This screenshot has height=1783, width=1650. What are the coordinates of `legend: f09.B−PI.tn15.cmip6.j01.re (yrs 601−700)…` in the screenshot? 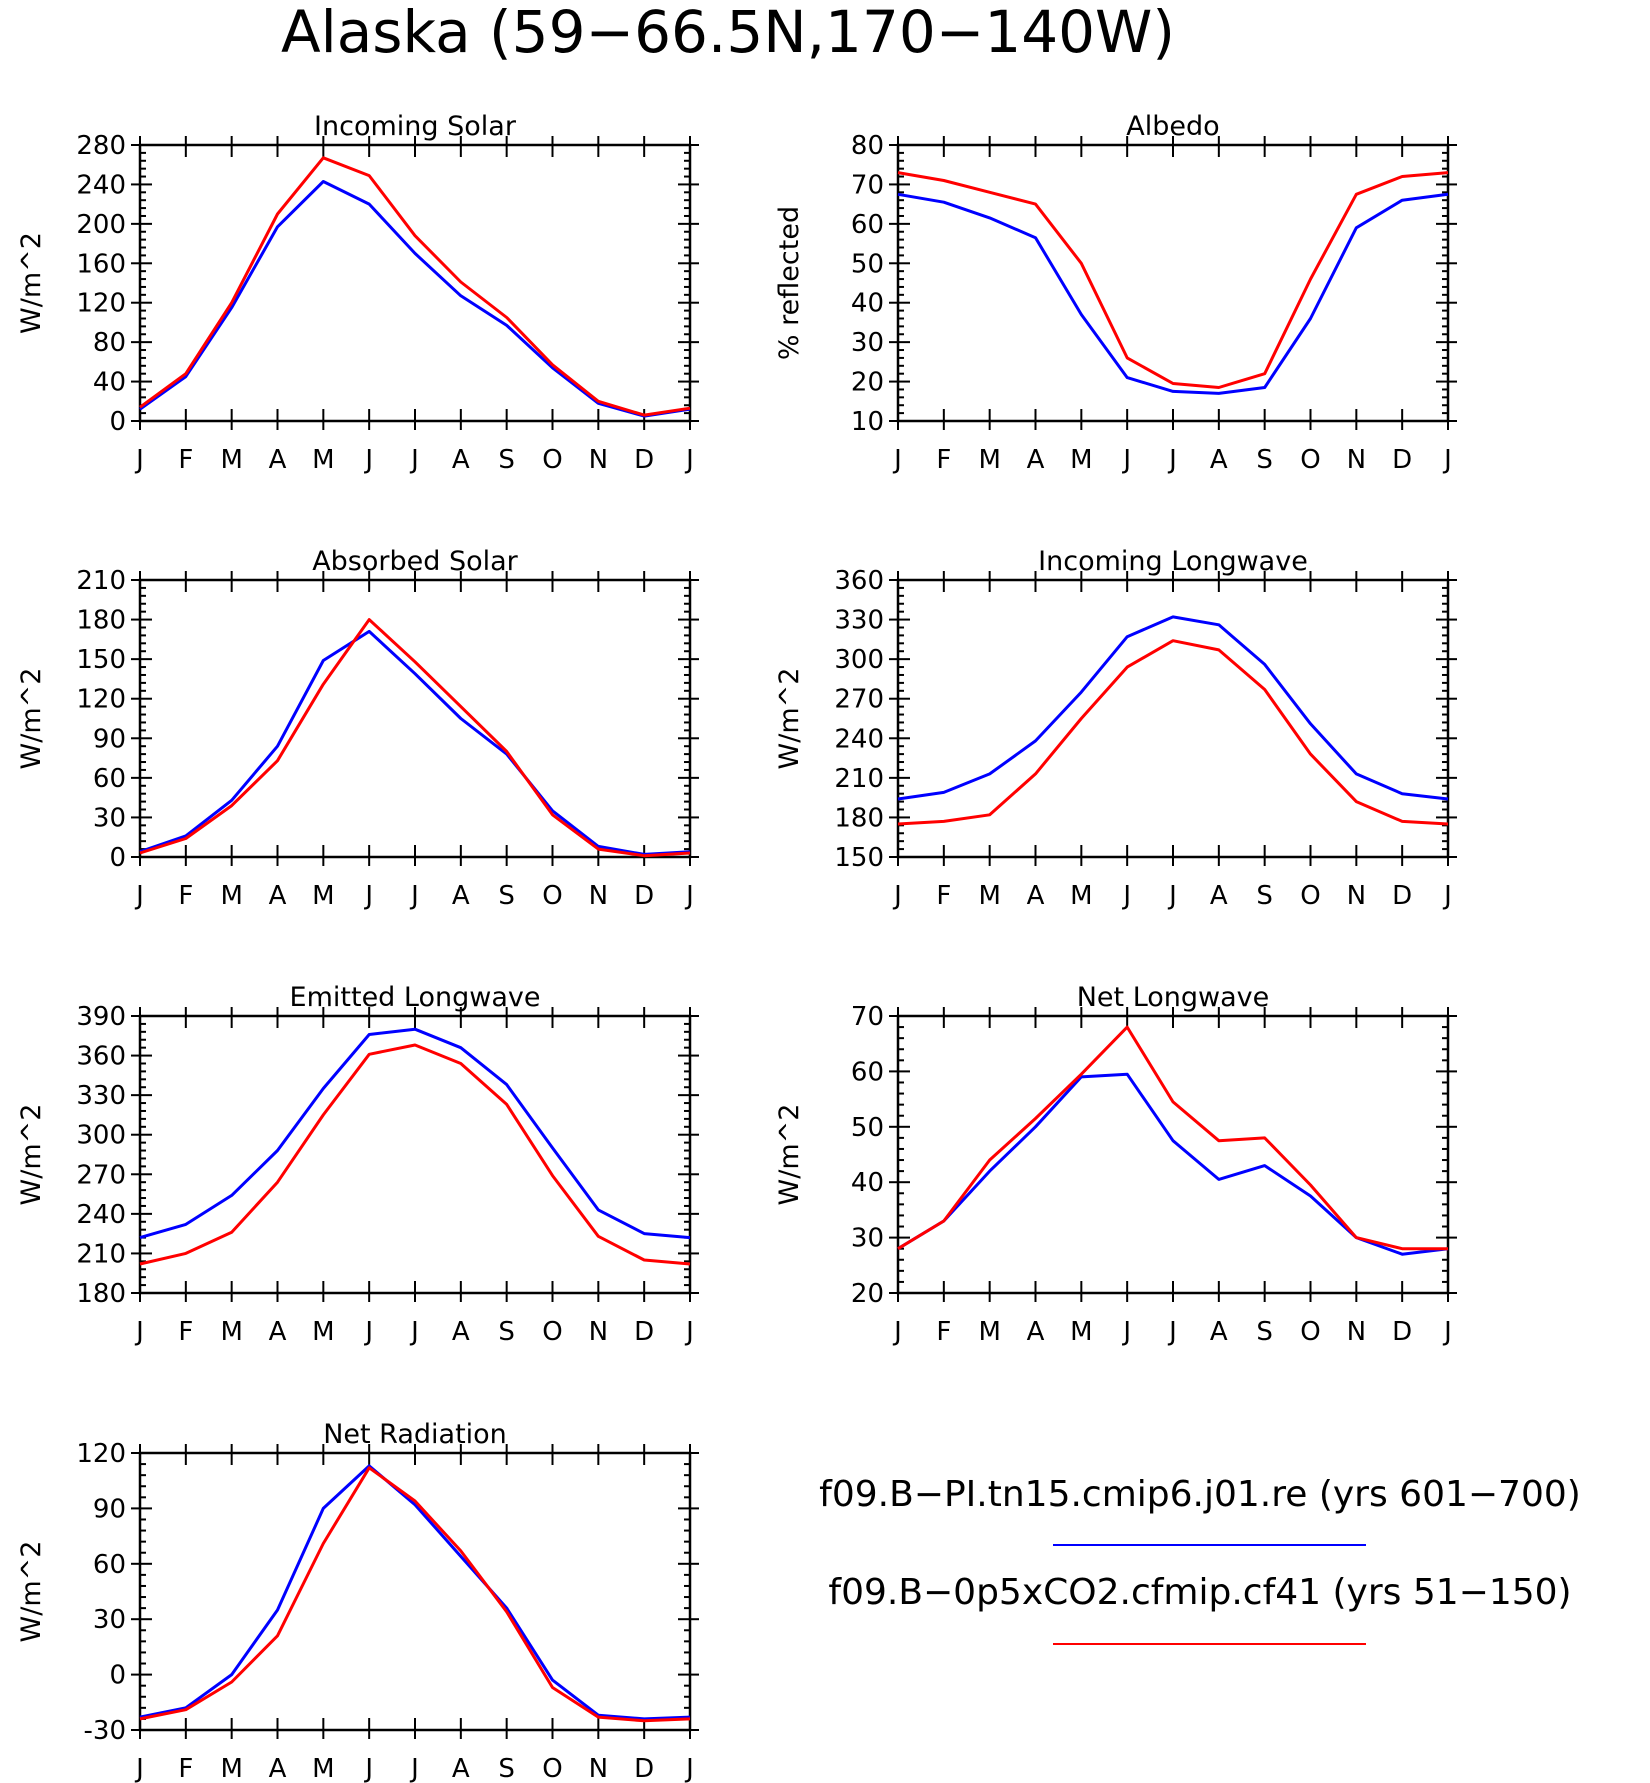 It's located at (1200, 1559).